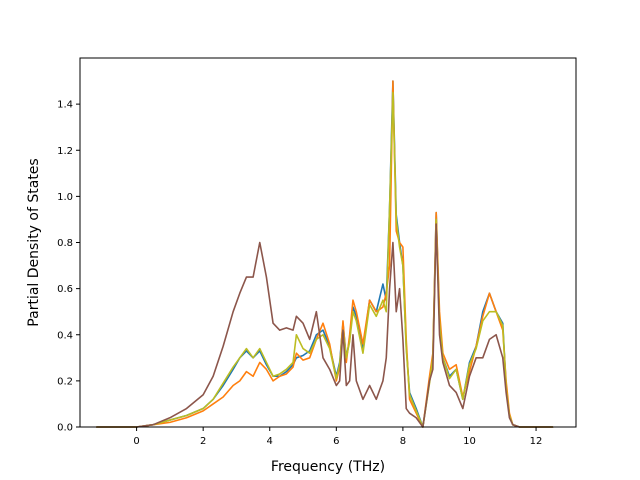 The width and height of the screenshot is (640, 480). Describe the element at coordinates (65, 428) in the screenshot. I see `y-tick-label: 0.0` at that location.